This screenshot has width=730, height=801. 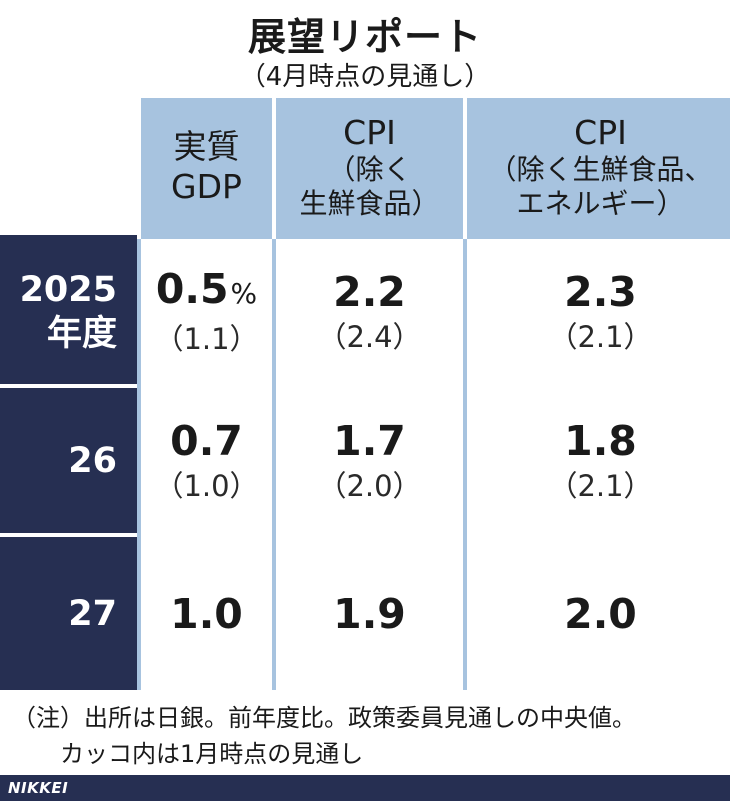 What do you see at coordinates (600, 203) in the screenshot?
I see `header-line: エネルギー）` at bounding box center [600, 203].